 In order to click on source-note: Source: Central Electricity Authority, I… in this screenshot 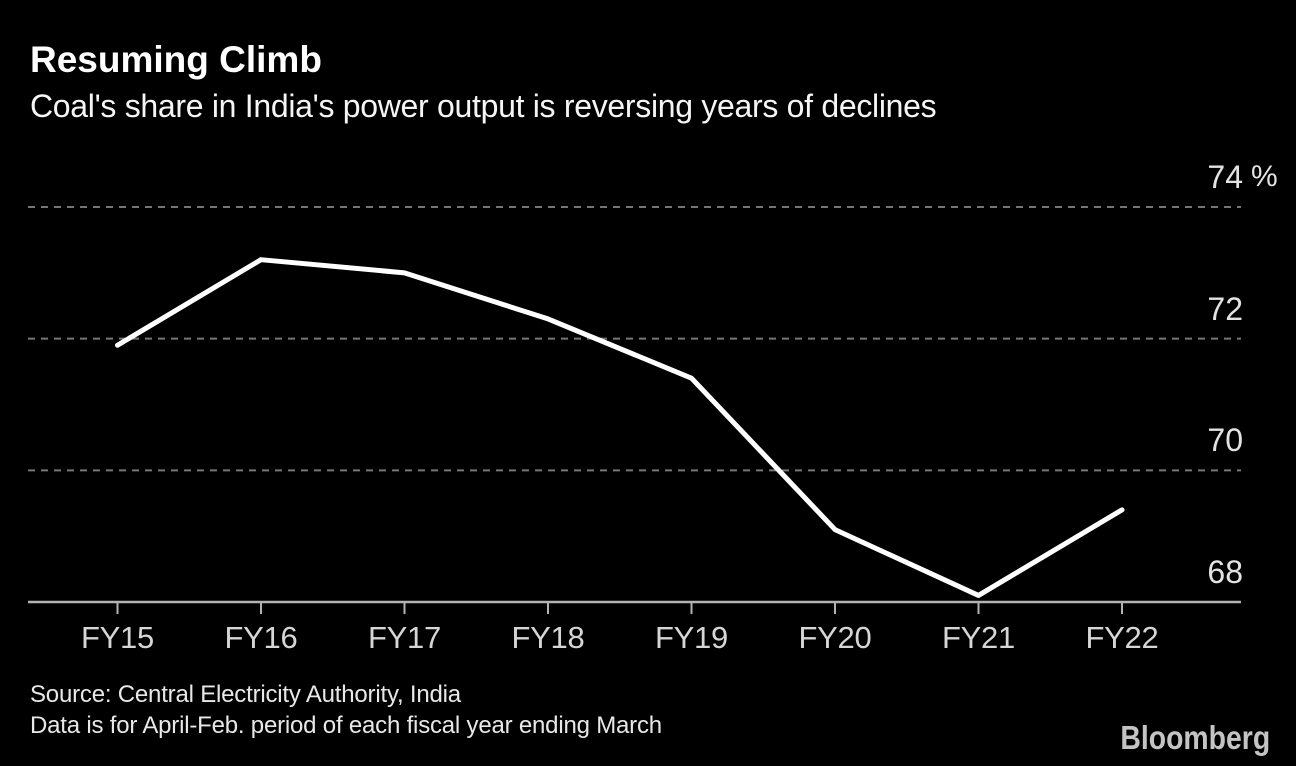, I will do `click(346, 710)`.